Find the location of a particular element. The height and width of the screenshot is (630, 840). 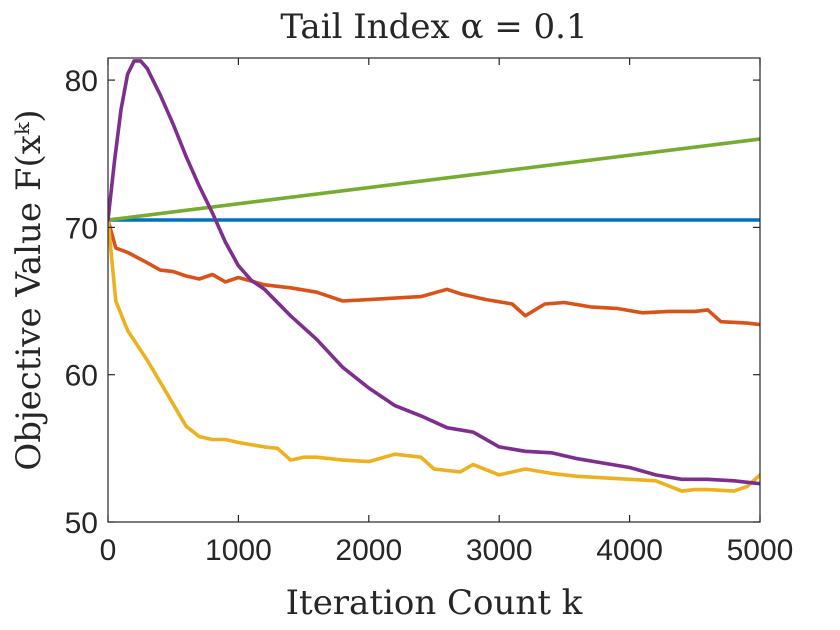

series-line-orange is located at coordinates (434, 272).